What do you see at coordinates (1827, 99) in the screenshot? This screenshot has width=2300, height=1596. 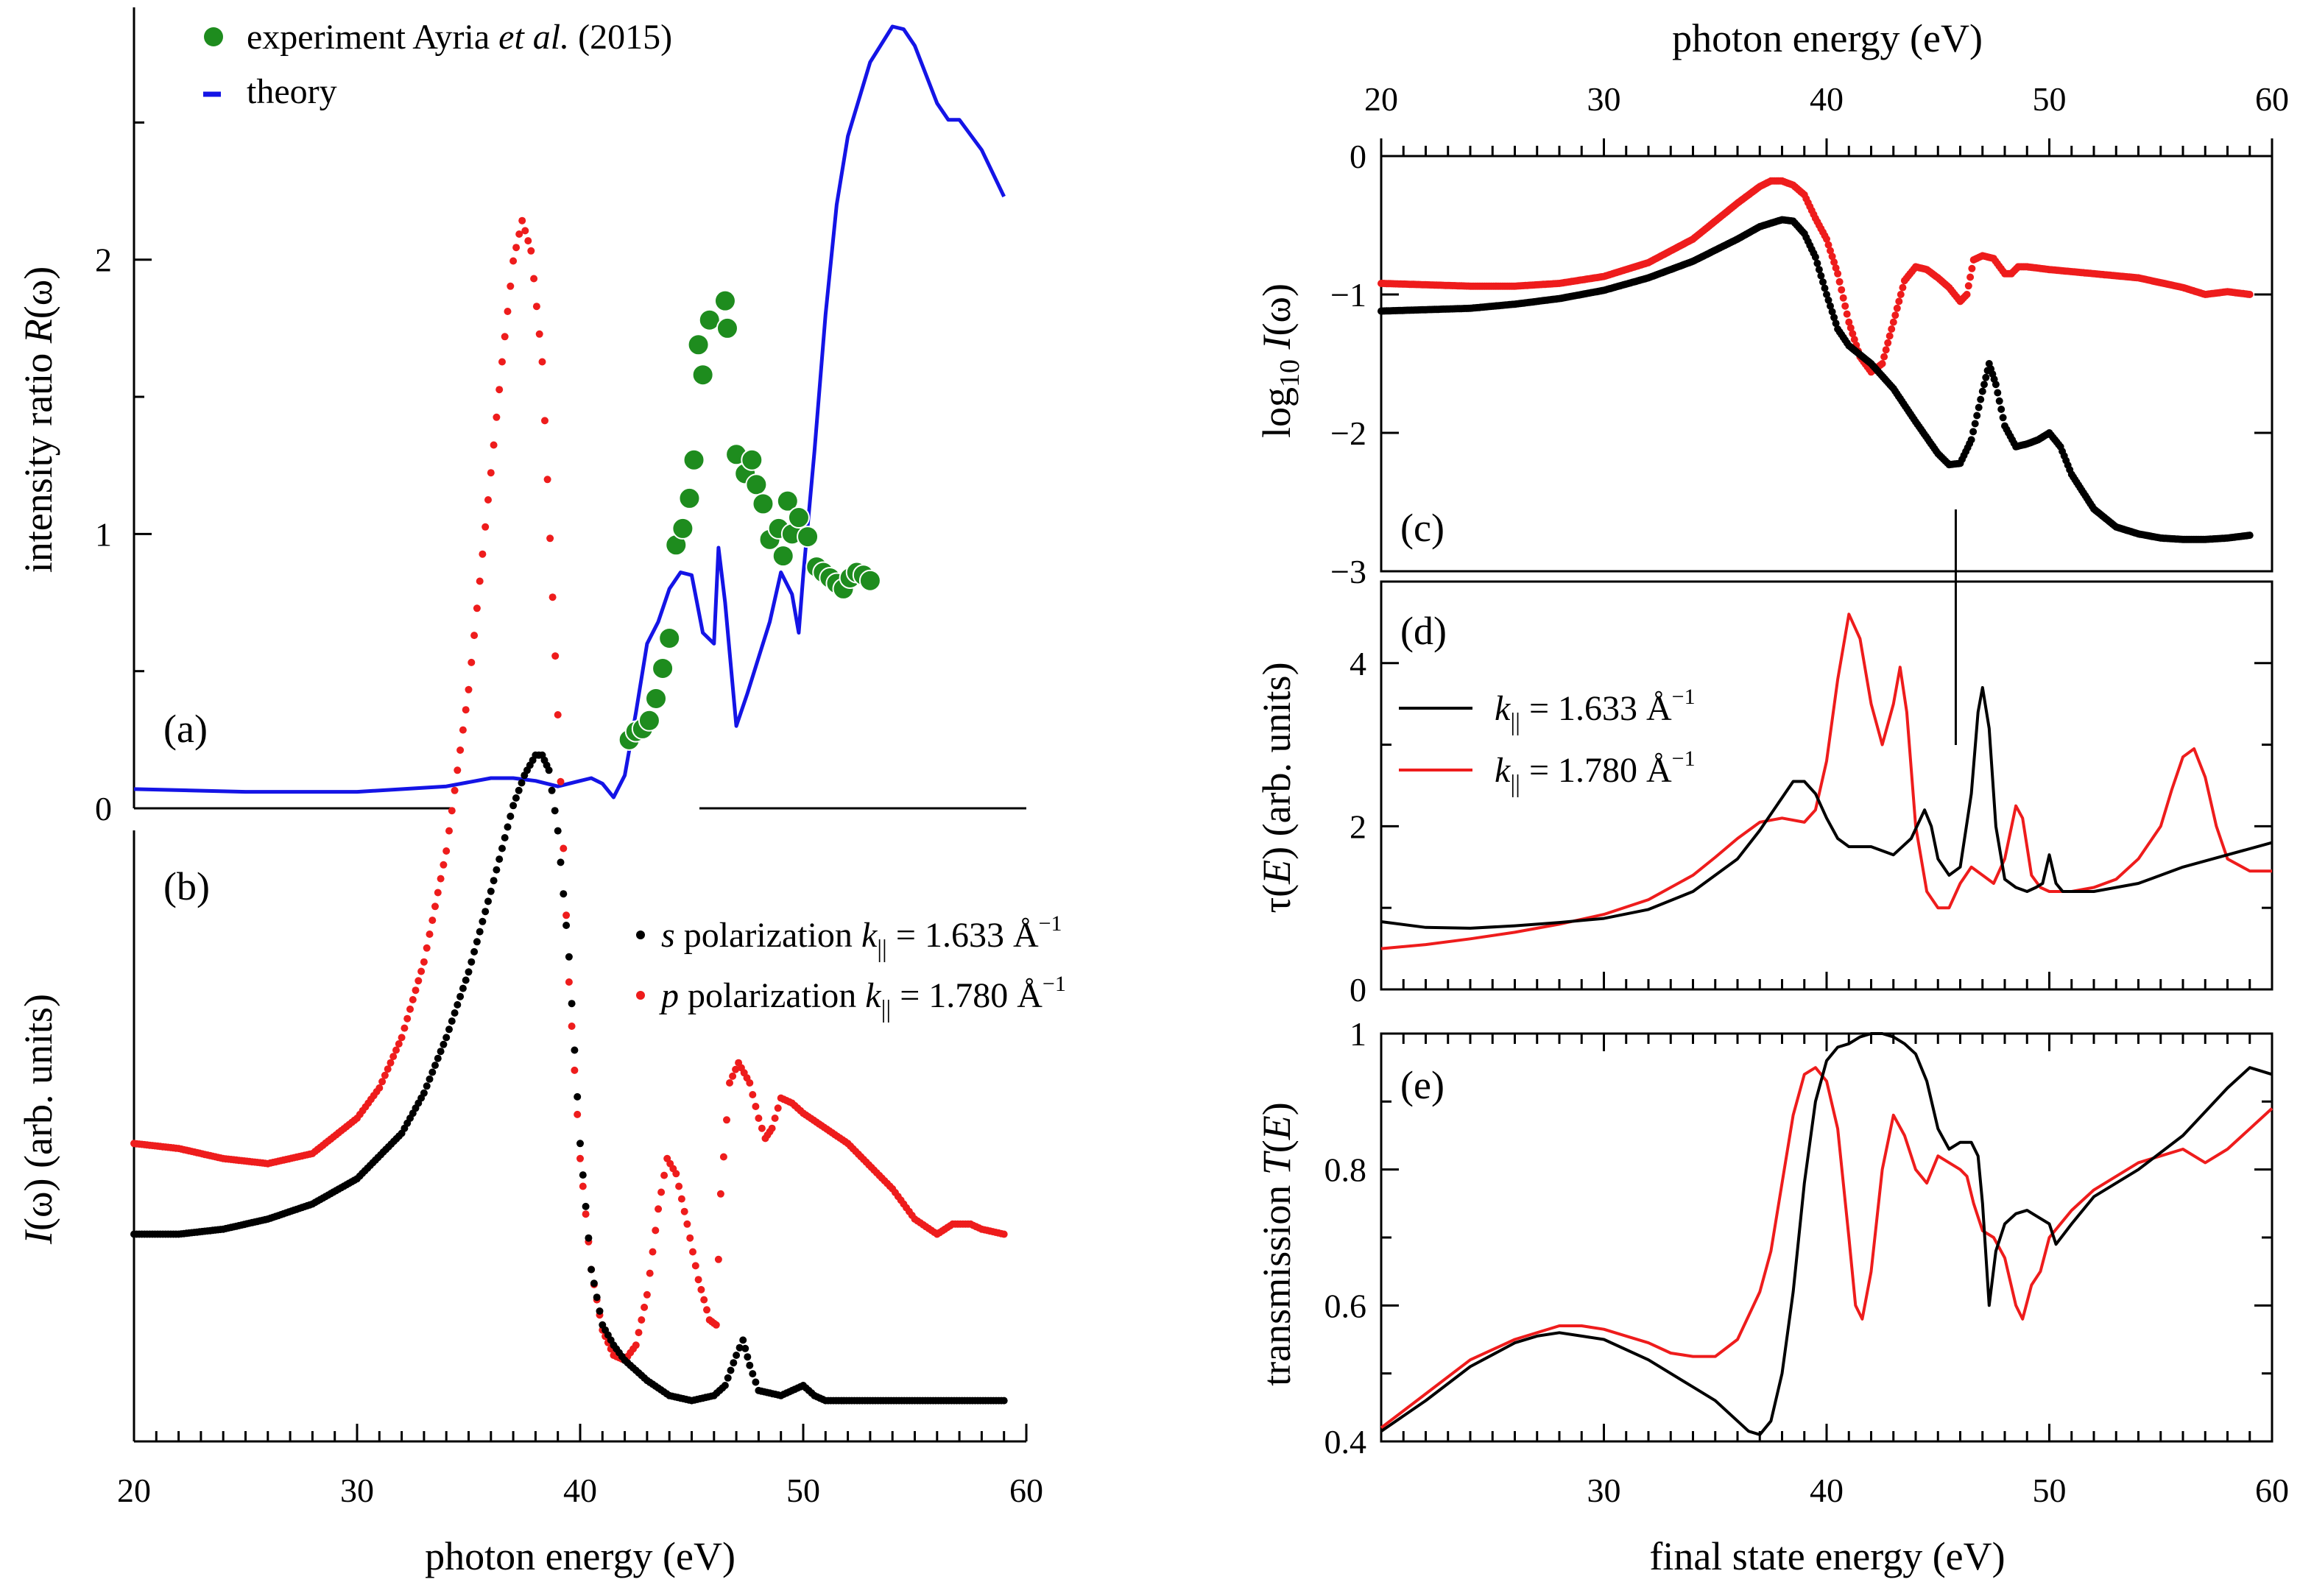 I see `panel-c-xtick-label: 40` at bounding box center [1827, 99].